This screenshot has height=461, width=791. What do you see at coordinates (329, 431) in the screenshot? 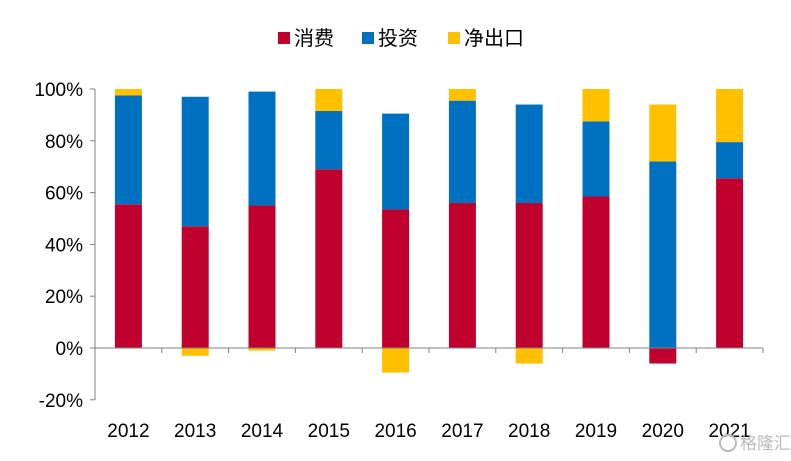
I see `x-tick-label: 2015` at bounding box center [329, 431].